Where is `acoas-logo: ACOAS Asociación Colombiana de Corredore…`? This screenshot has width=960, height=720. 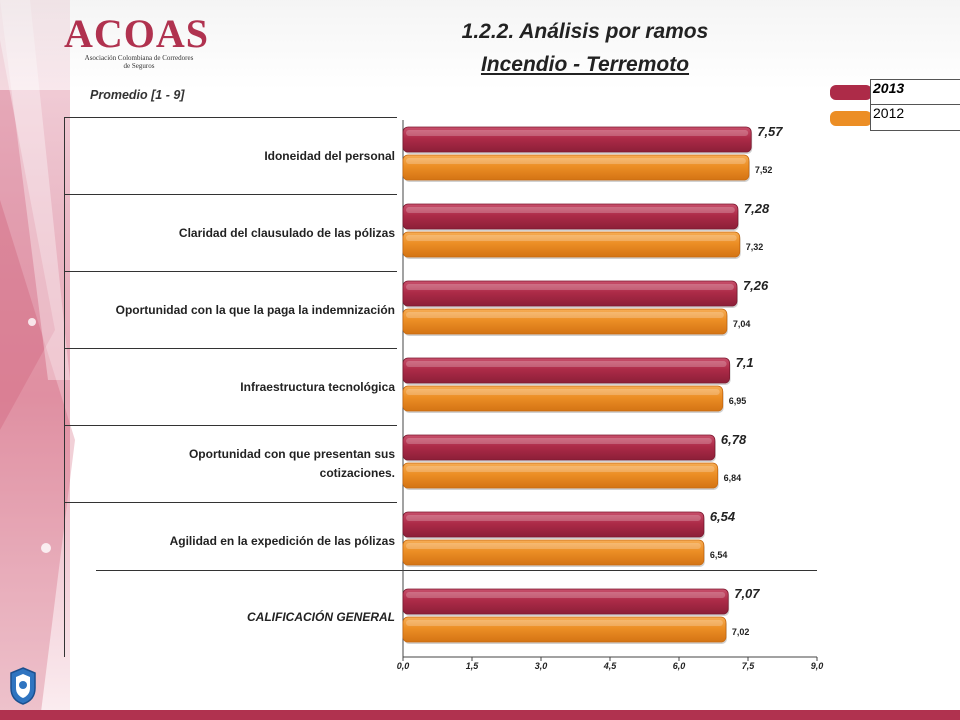 acoas-logo: ACOAS Asociación Colombiana de Corredore… is located at coordinates (139, 39).